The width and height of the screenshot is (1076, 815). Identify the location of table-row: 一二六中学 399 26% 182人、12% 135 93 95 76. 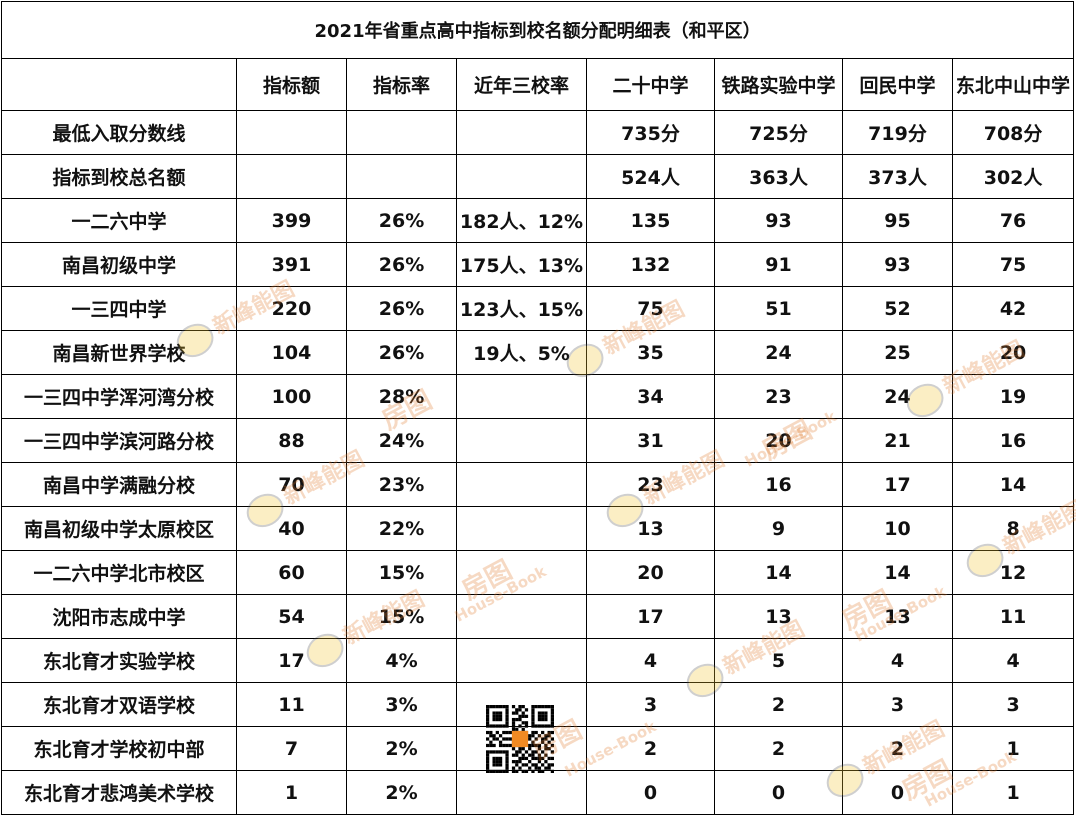
(538, 220).